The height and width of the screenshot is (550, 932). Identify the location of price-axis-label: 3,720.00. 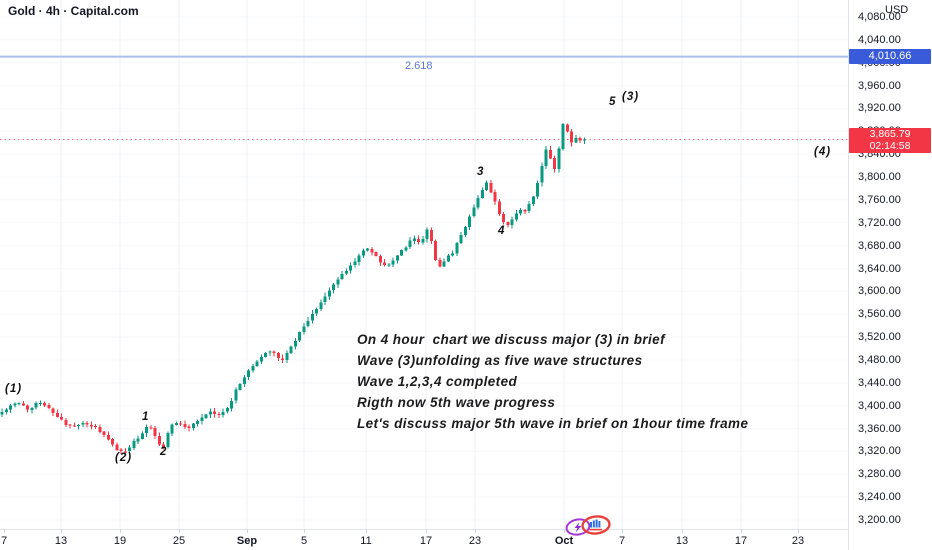
(879, 222).